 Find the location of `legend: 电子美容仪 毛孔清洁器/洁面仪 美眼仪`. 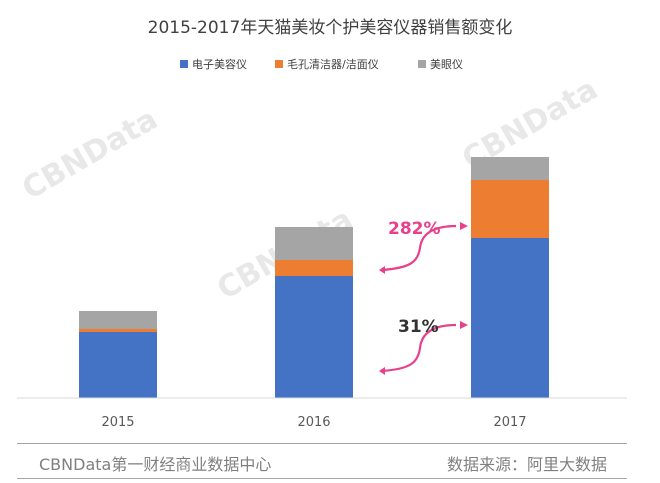

legend: 电子美容仪 毛孔清洁器/洁面仪 美眼仪 is located at coordinates (321, 64).